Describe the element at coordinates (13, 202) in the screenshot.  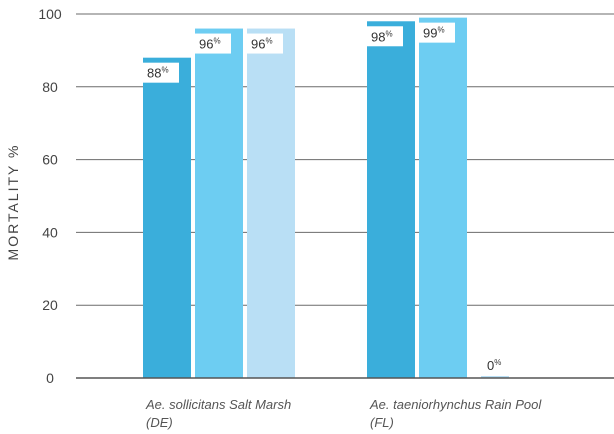
I see `y-axis-title: MORTALITY %` at that location.